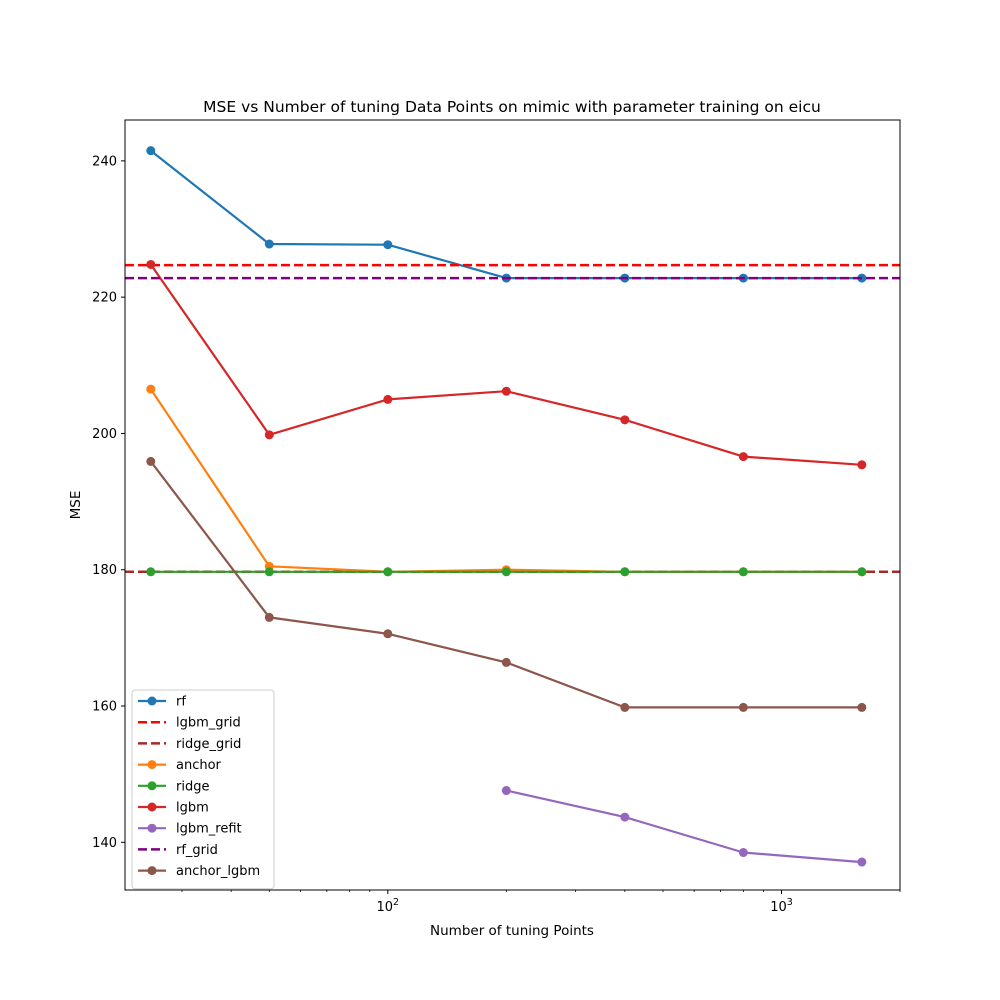 Image resolution: width=1000 pixels, height=1000 pixels. I want to click on legend-item-ridge_grid: ridge_grid, so click(189, 744).